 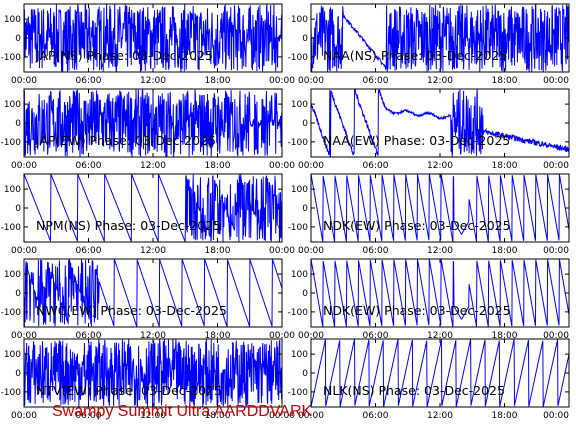 I want to click on panel-title: NAA(NS) Phase: 03-Dec-2025, so click(x=415, y=55).